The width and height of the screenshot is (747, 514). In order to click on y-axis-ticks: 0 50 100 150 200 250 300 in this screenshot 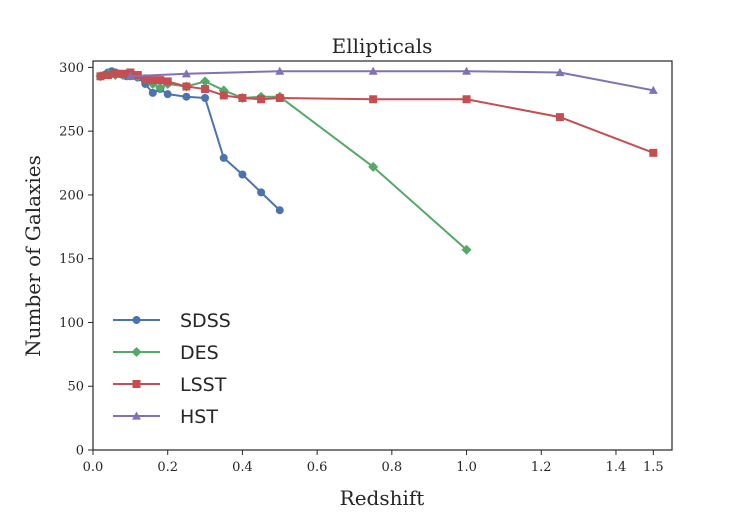, I will do `click(76, 260)`.